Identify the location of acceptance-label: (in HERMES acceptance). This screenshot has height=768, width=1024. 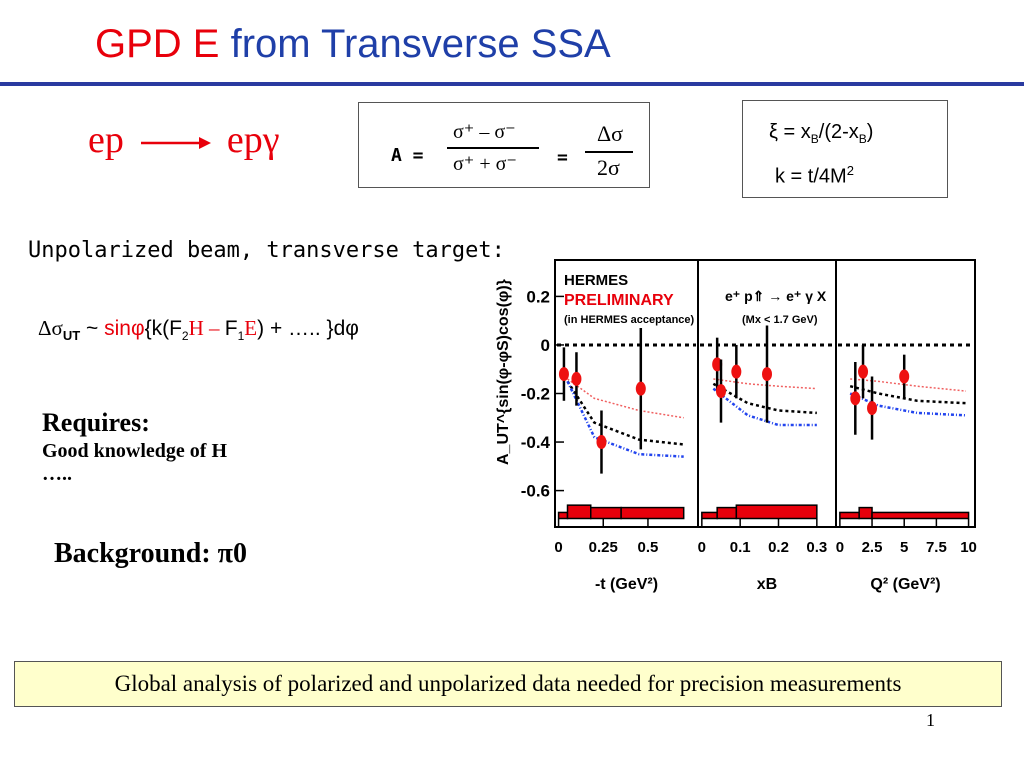
(629, 320).